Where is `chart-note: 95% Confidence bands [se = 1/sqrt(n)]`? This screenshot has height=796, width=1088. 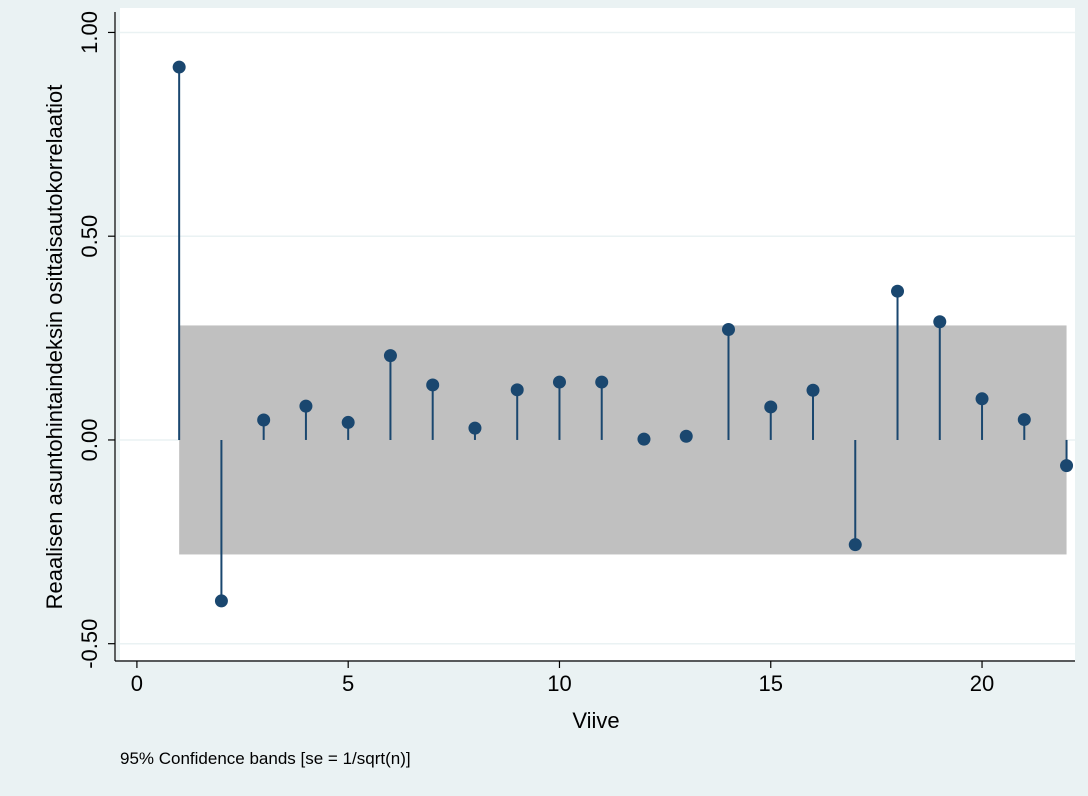 chart-note: 95% Confidence bands [se = 1/sqrt(n)] is located at coordinates (265, 758).